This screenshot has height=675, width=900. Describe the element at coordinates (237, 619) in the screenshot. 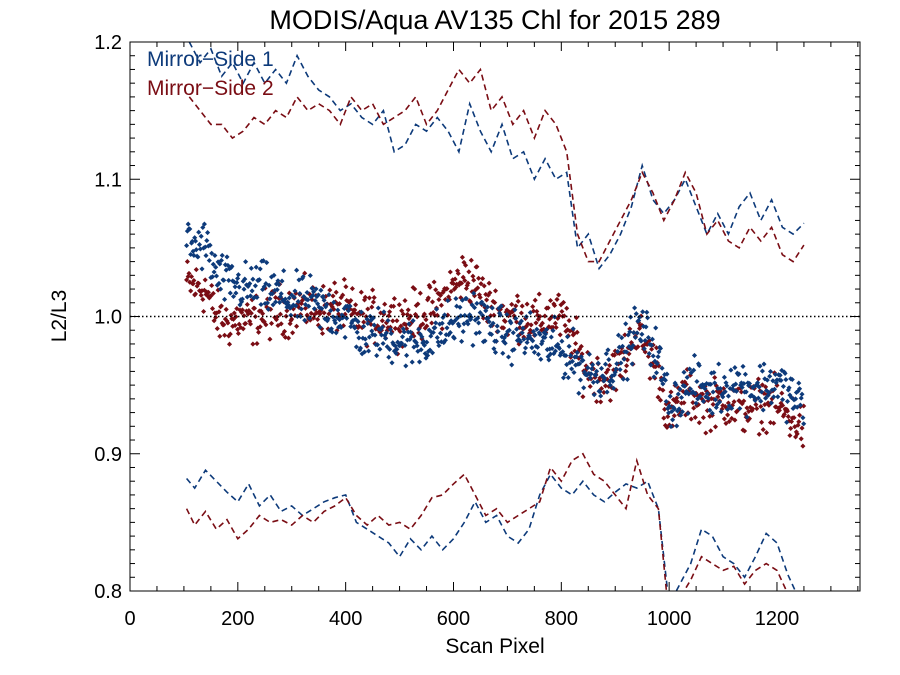

I see `x-tick-label: 200` at that location.